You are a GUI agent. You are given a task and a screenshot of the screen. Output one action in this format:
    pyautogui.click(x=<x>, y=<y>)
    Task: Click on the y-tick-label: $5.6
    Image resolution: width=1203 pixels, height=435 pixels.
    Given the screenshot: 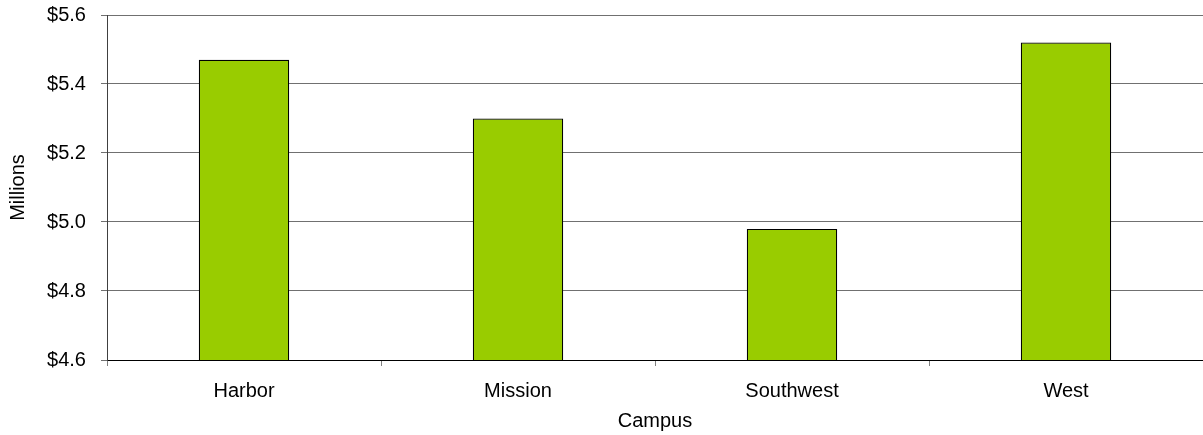 What is the action you would take?
    pyautogui.click(x=66, y=13)
    